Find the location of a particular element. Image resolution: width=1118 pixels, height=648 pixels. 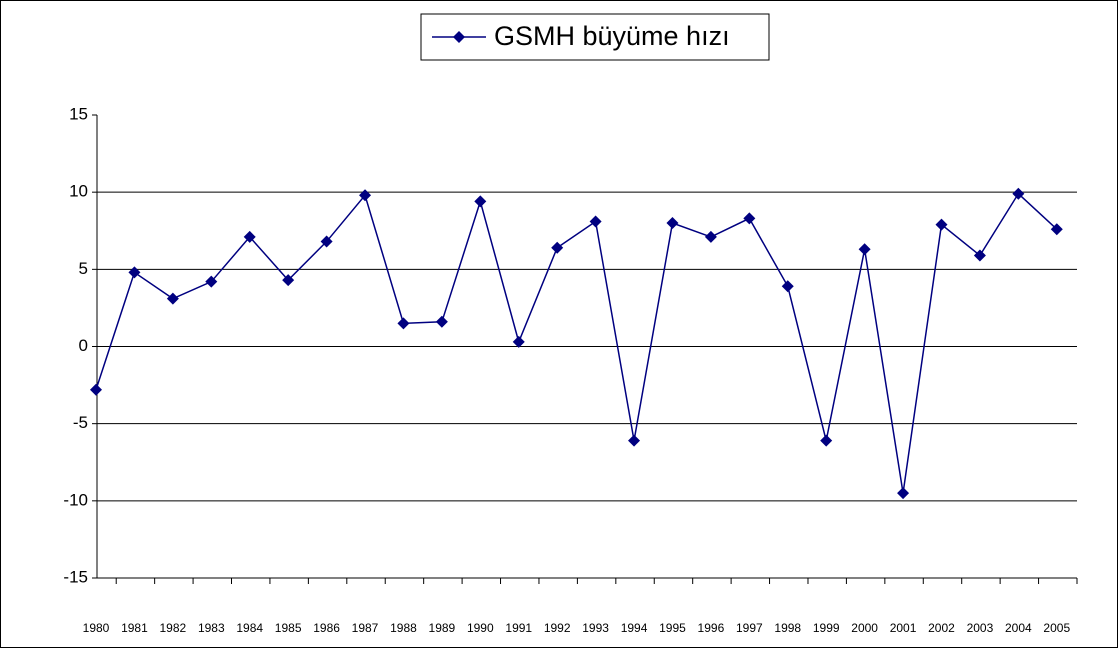

x-tick-label: 1988 is located at coordinates (403, 628).